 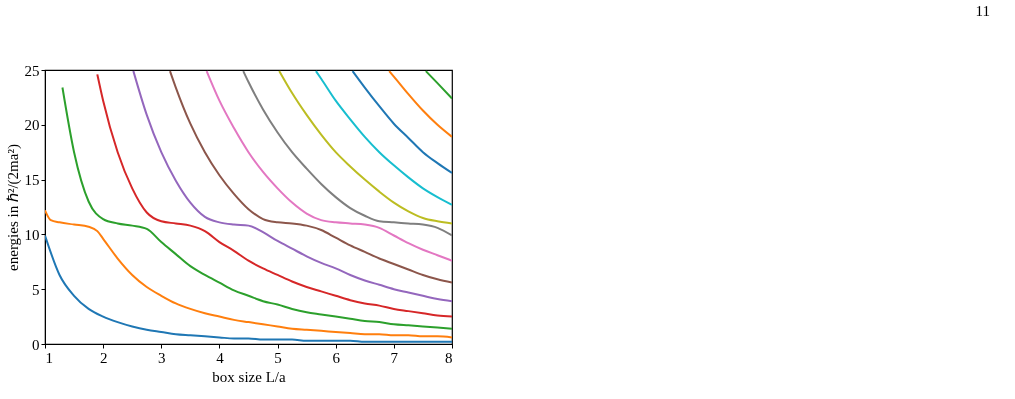 What do you see at coordinates (394, 357) in the screenshot?
I see `x-tick-label: 7` at bounding box center [394, 357].